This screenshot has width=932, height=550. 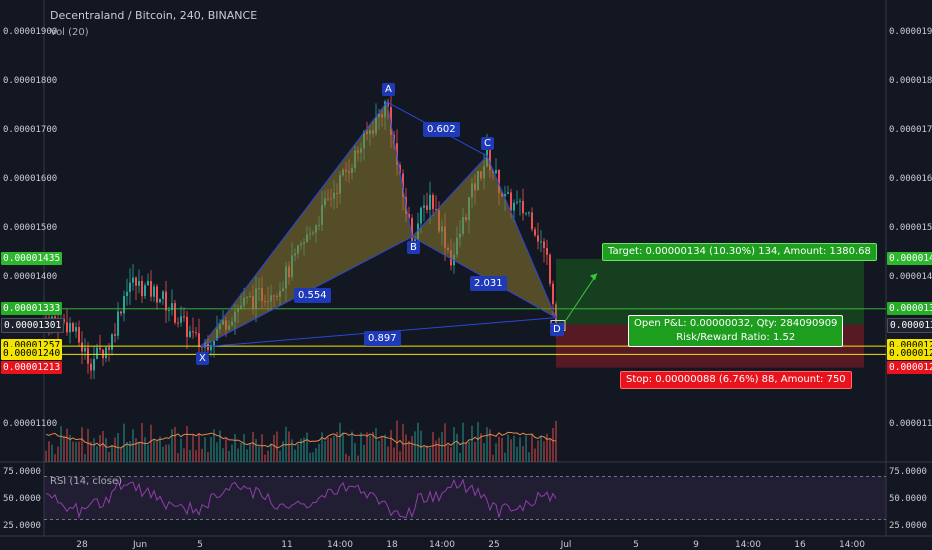 What do you see at coordinates (736, 379) in the screenshot?
I see `stop-label: Stop: 0.00000088 (6.76%) 88, Amount: 750` at bounding box center [736, 379].